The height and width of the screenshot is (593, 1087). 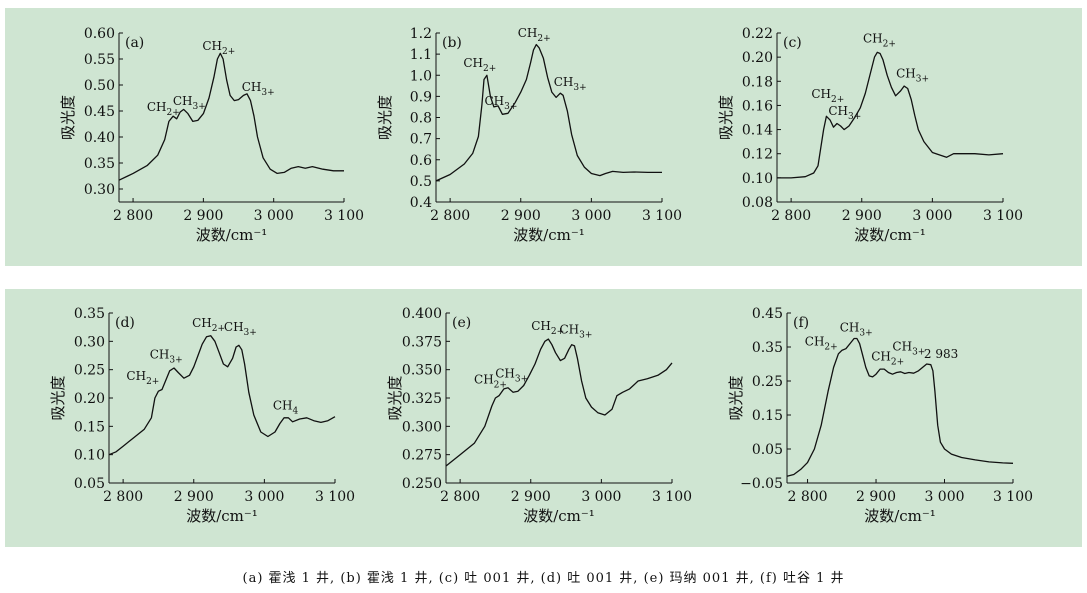 I want to click on y-tick-label: 0.375, so click(x=422, y=342).